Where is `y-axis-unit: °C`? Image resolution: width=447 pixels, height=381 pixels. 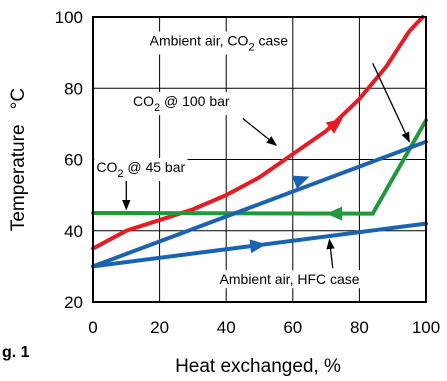
y-axis-unit: °C is located at coordinates (18, 98).